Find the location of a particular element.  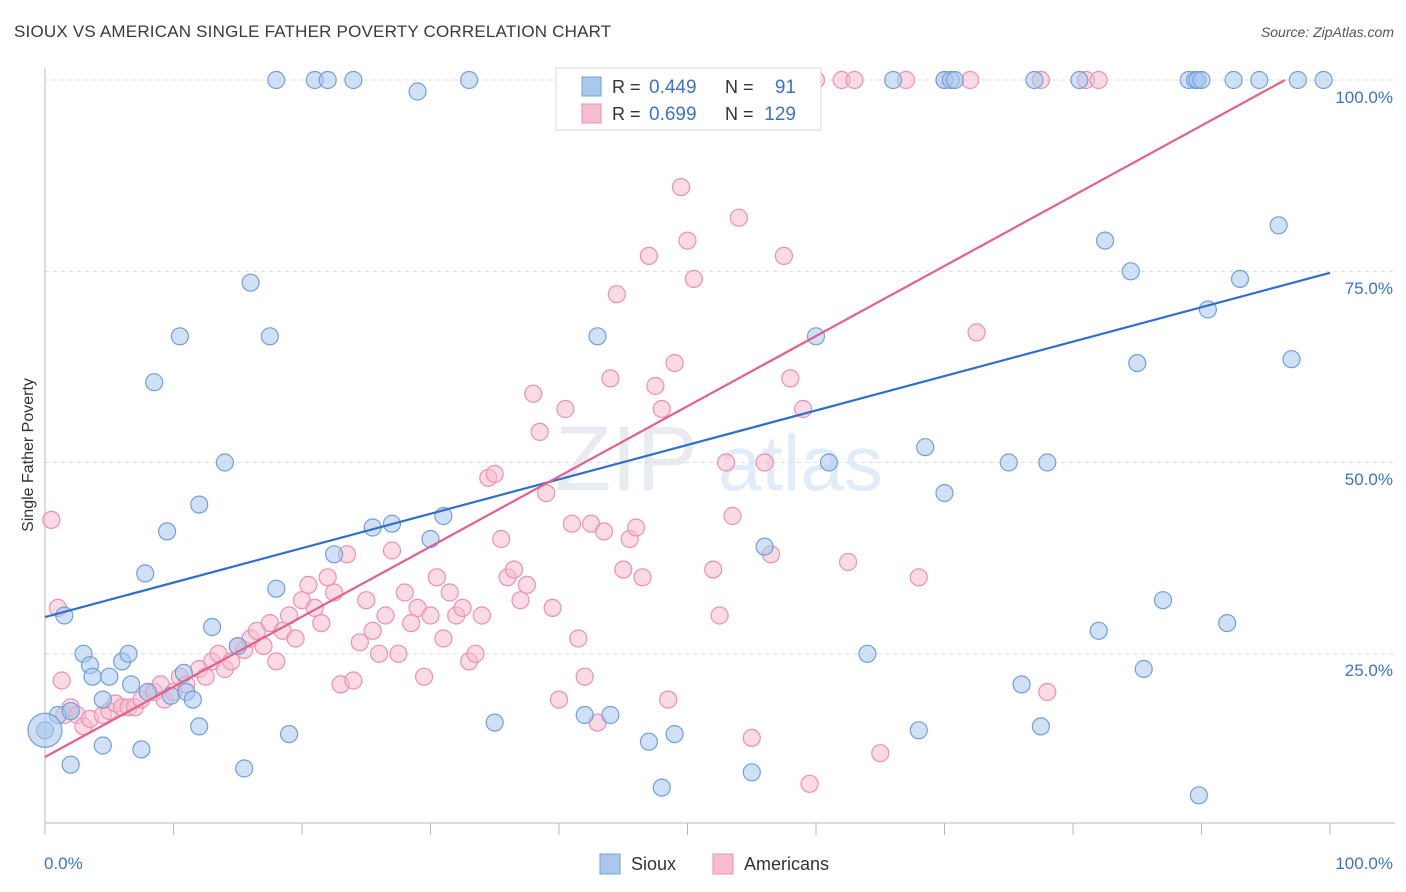

legend-bottom-sioux-label: Sioux is located at coordinates (653, 864).